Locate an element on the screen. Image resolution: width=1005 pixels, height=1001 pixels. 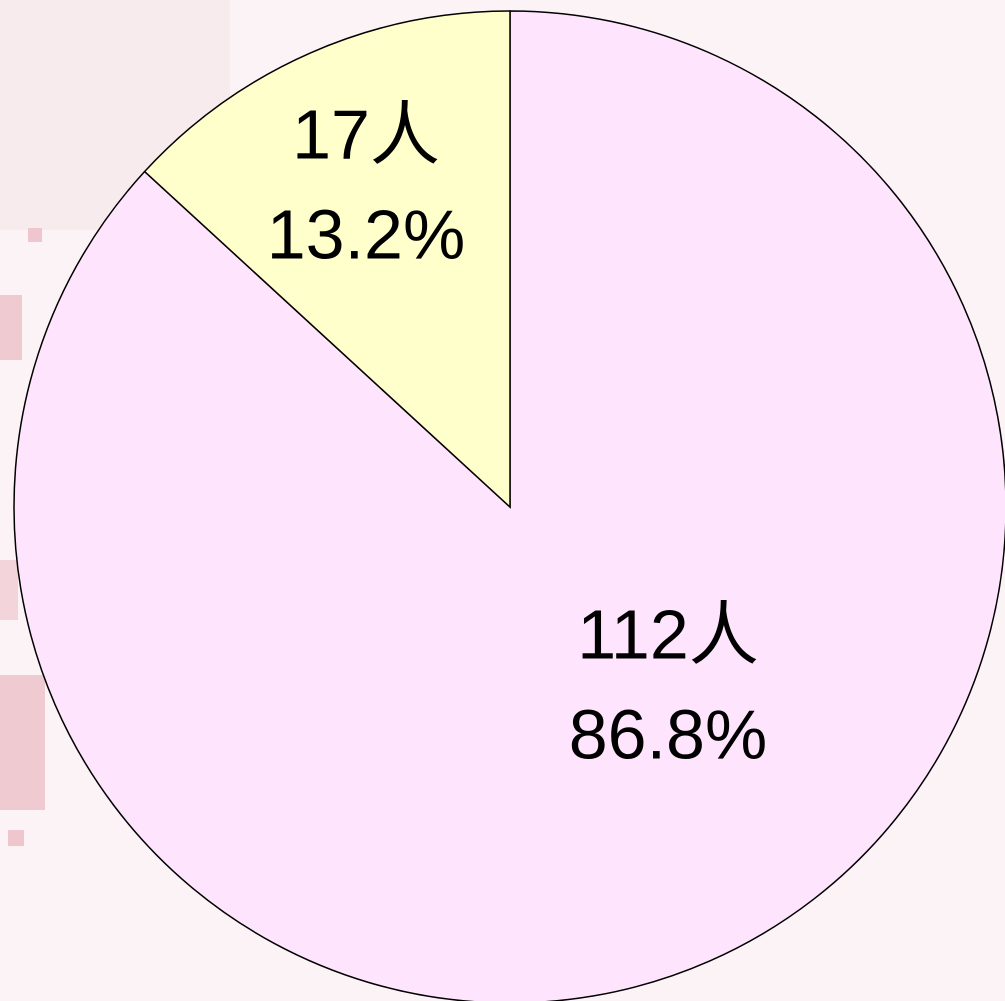
value-label: 17人 is located at coordinates (366, 134).